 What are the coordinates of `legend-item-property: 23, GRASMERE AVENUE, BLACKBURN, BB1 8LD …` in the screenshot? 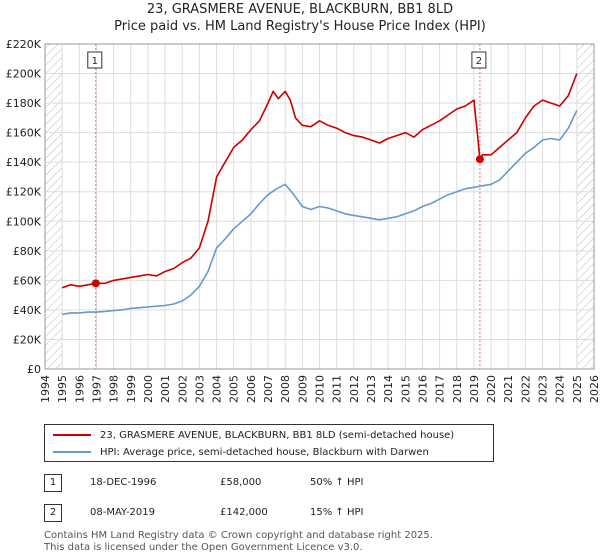 It's located at (253, 435).